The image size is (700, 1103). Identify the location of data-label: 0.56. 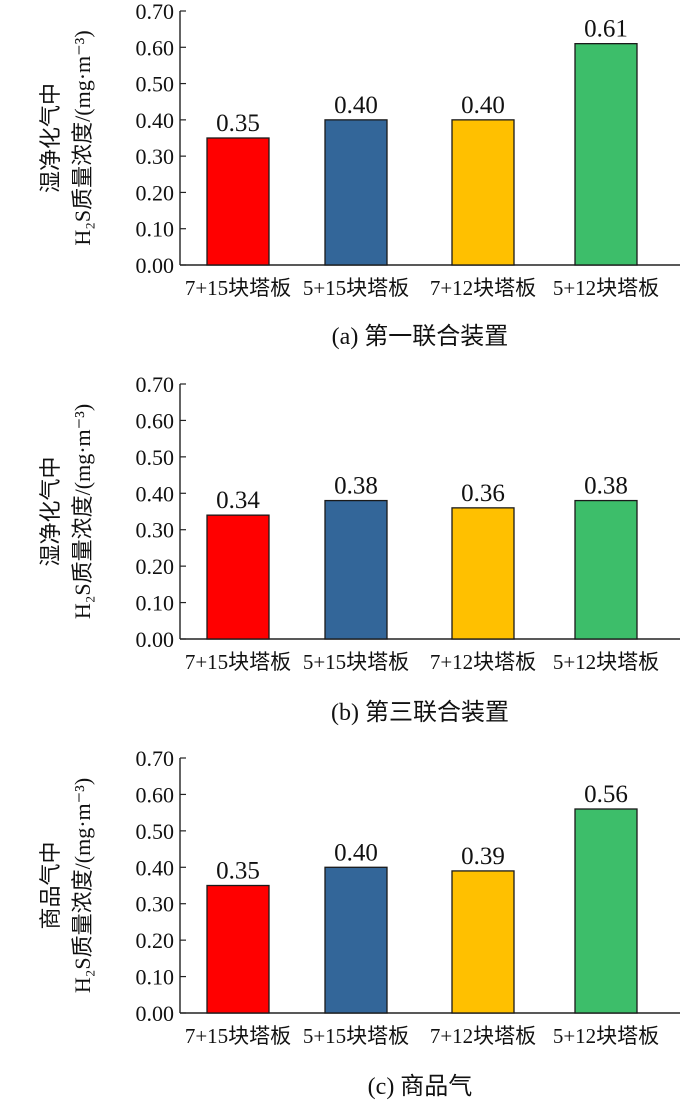
(606, 794).